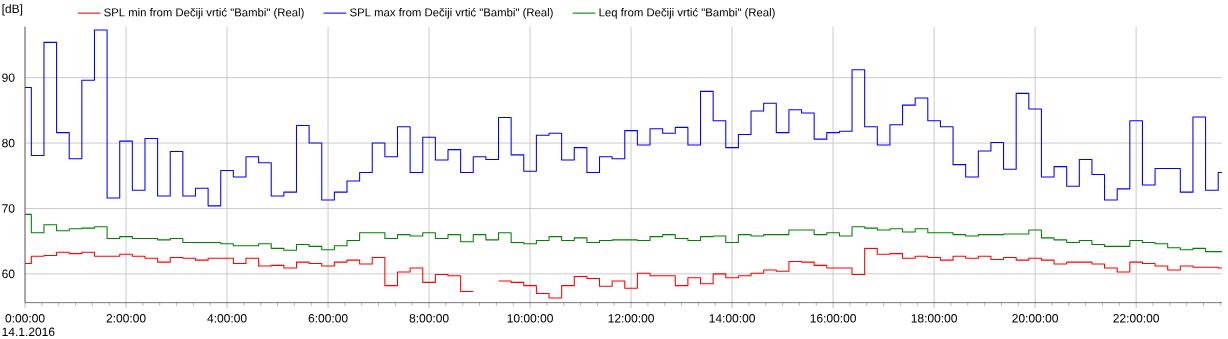  Describe the element at coordinates (25, 318) in the screenshot. I see `x-tick-label: 0:00:00` at that location.